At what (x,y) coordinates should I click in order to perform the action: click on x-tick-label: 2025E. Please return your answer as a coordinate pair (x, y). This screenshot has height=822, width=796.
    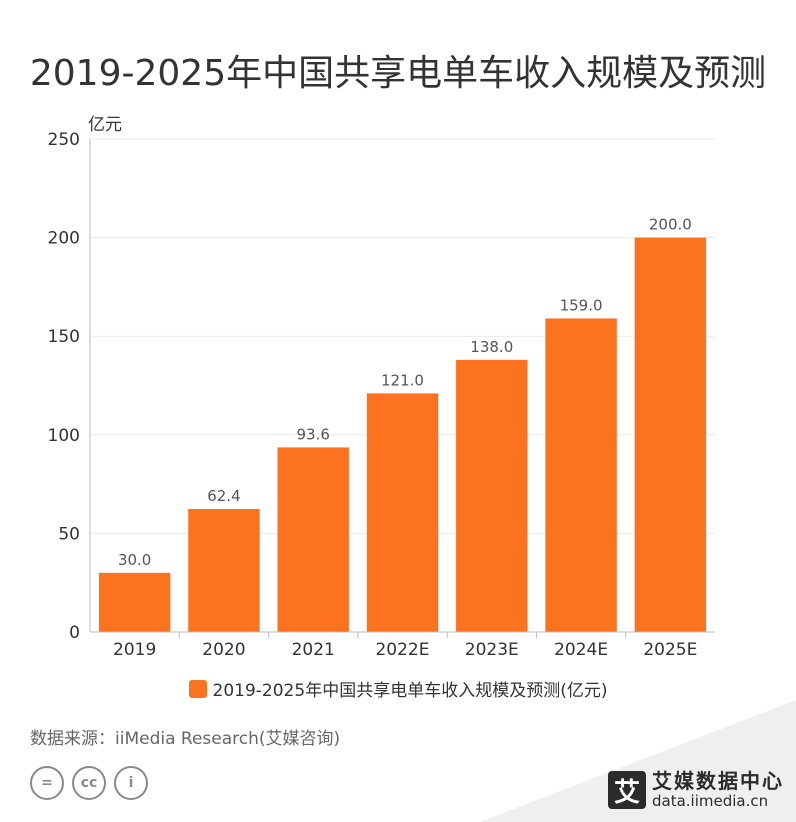
    Looking at the image, I should click on (670, 650).